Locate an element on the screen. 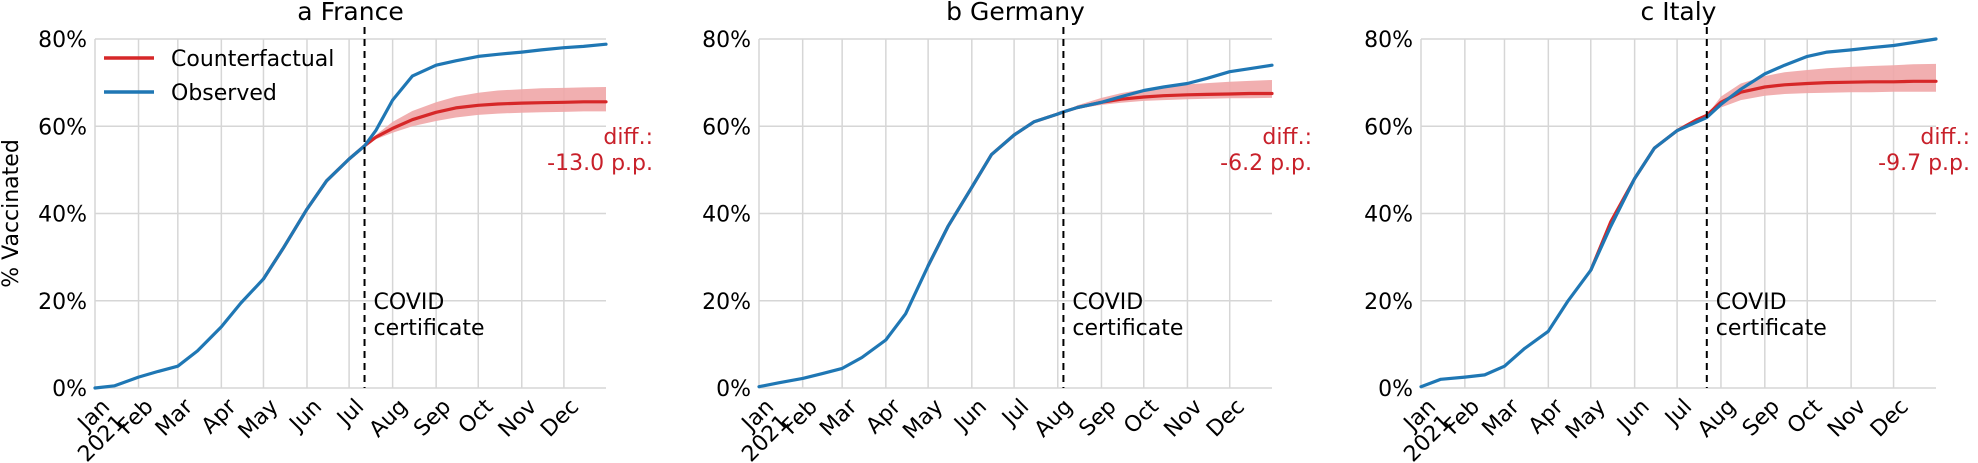 This screenshot has width=1978, height=463. legend: Counterfactual Observed is located at coordinates (219, 76).